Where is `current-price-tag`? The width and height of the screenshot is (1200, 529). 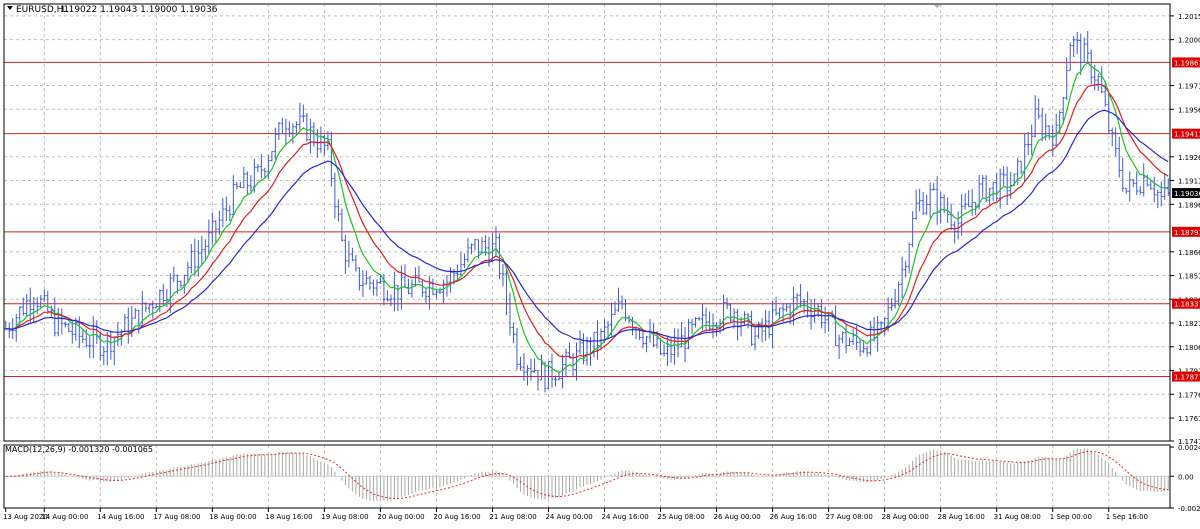 current-price-tag is located at coordinates (1186, 193).